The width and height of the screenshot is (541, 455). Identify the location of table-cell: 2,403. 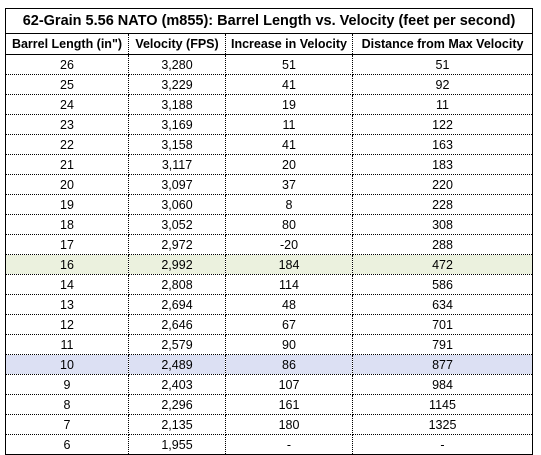
(177, 384).